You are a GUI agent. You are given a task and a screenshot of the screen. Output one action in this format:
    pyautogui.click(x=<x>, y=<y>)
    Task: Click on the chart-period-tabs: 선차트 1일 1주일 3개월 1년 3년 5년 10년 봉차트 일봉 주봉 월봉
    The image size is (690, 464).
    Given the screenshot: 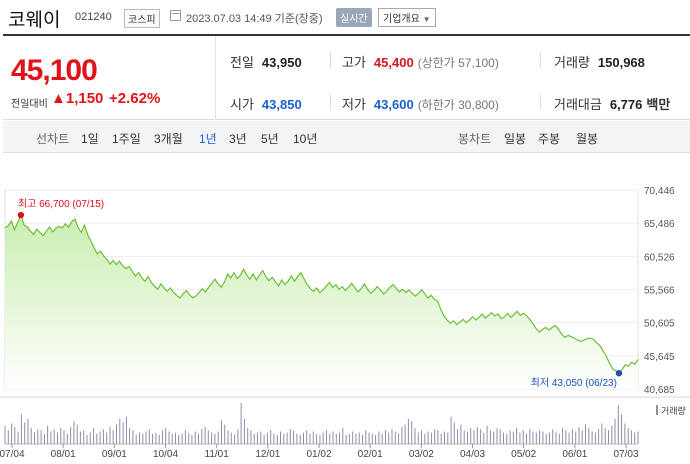 What is the action you would take?
    pyautogui.click(x=346, y=137)
    